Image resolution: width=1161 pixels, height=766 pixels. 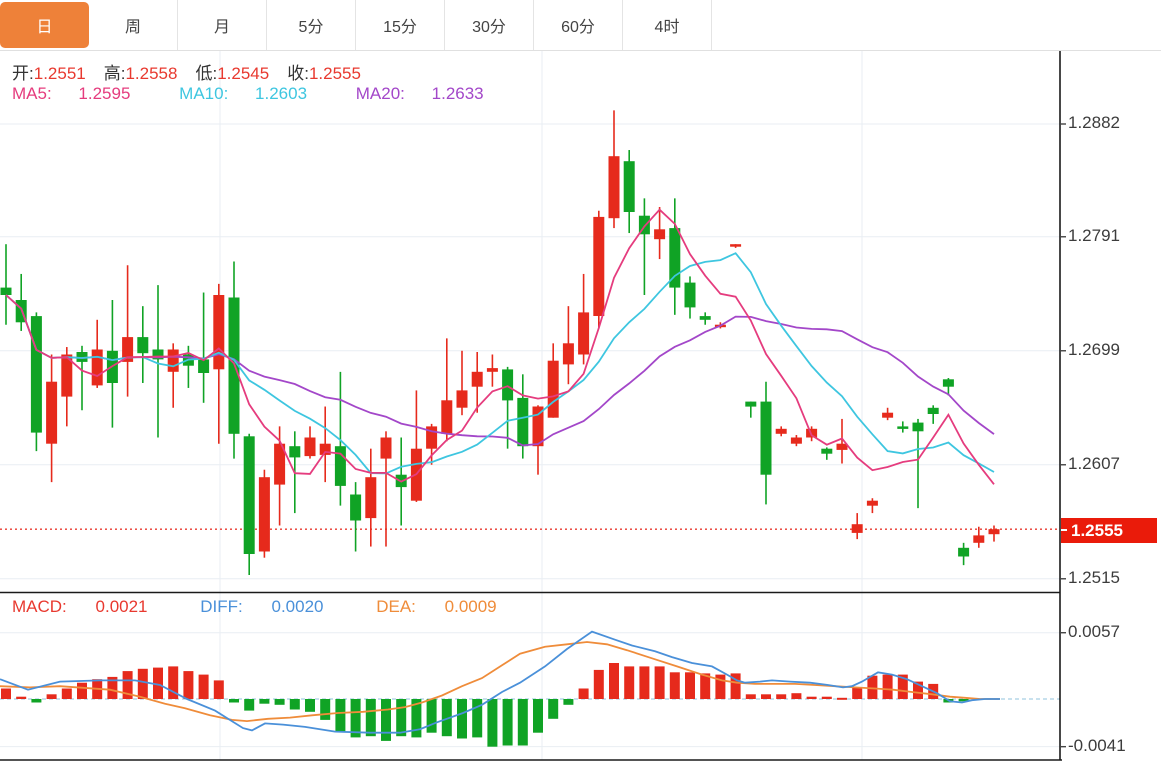 I want to click on ma-header: MA5: 1.2595 MA10: 1.2603 MA20: 1.2633, so click(x=270, y=94).